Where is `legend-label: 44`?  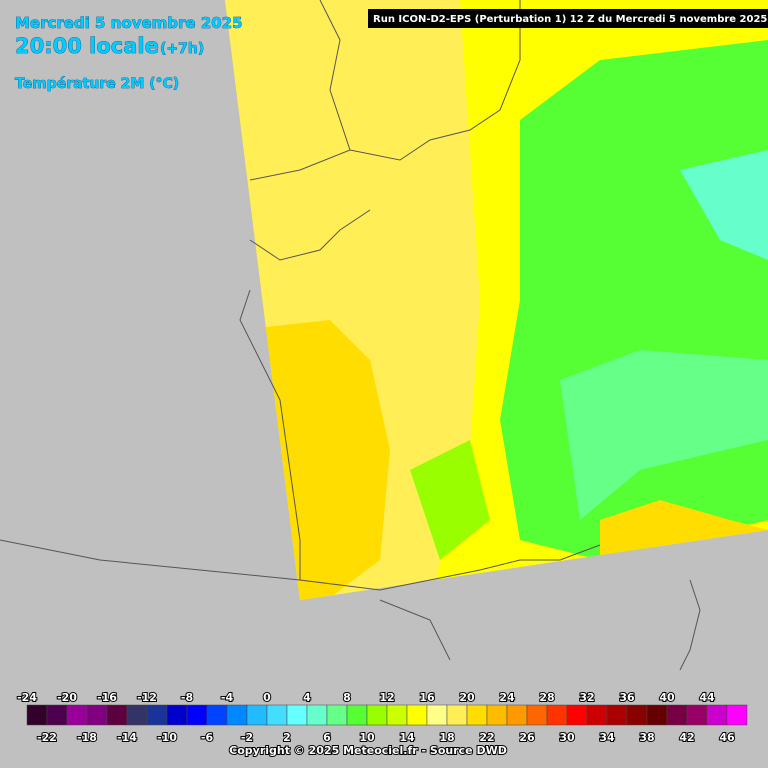
legend-label: 44 is located at coordinates (707, 697).